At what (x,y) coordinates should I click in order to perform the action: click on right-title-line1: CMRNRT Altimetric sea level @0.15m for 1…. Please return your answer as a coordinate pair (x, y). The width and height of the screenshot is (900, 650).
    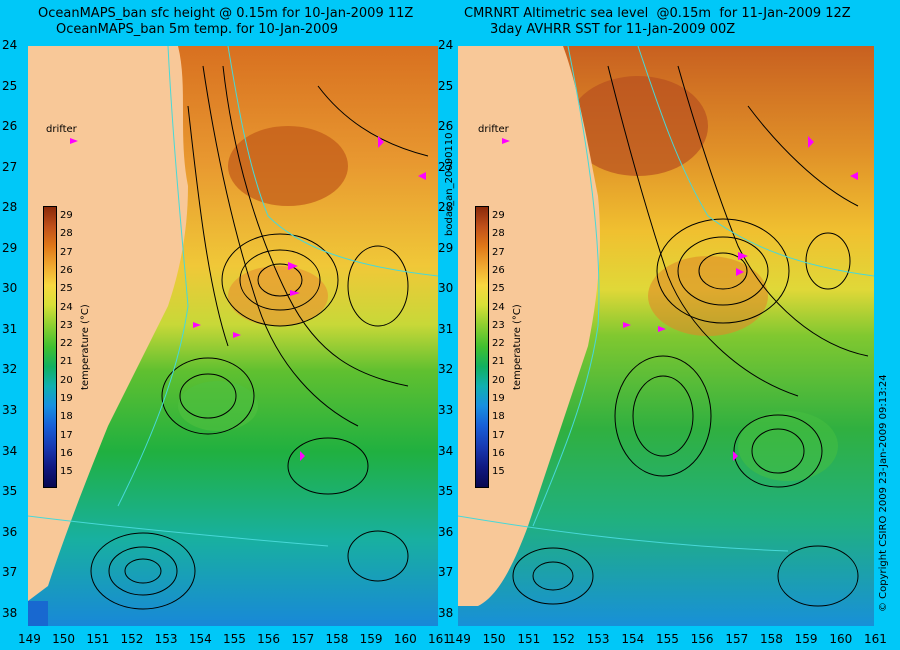
    Looking at the image, I should click on (657, 13).